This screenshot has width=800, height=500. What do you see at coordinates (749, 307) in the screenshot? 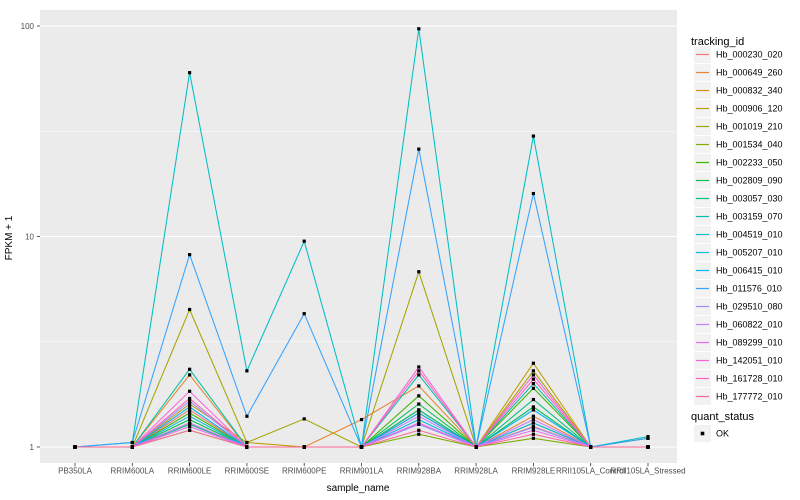
I see `legend-label-Hb_029510_080: Hb_029510_080` at bounding box center [749, 307].